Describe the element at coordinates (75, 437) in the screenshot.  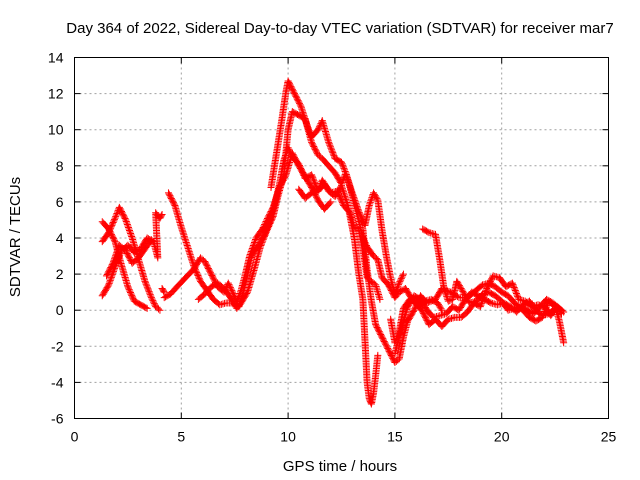
I see `x-tick-label: 0` at that location.